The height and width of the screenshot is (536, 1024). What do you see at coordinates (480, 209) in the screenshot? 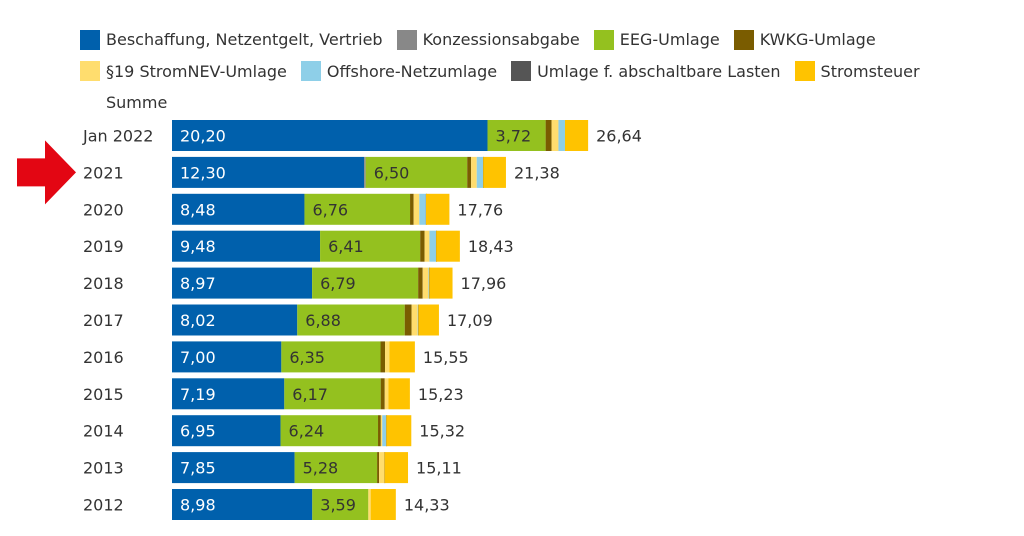
I see `total-value-label: 17,76` at bounding box center [480, 209].